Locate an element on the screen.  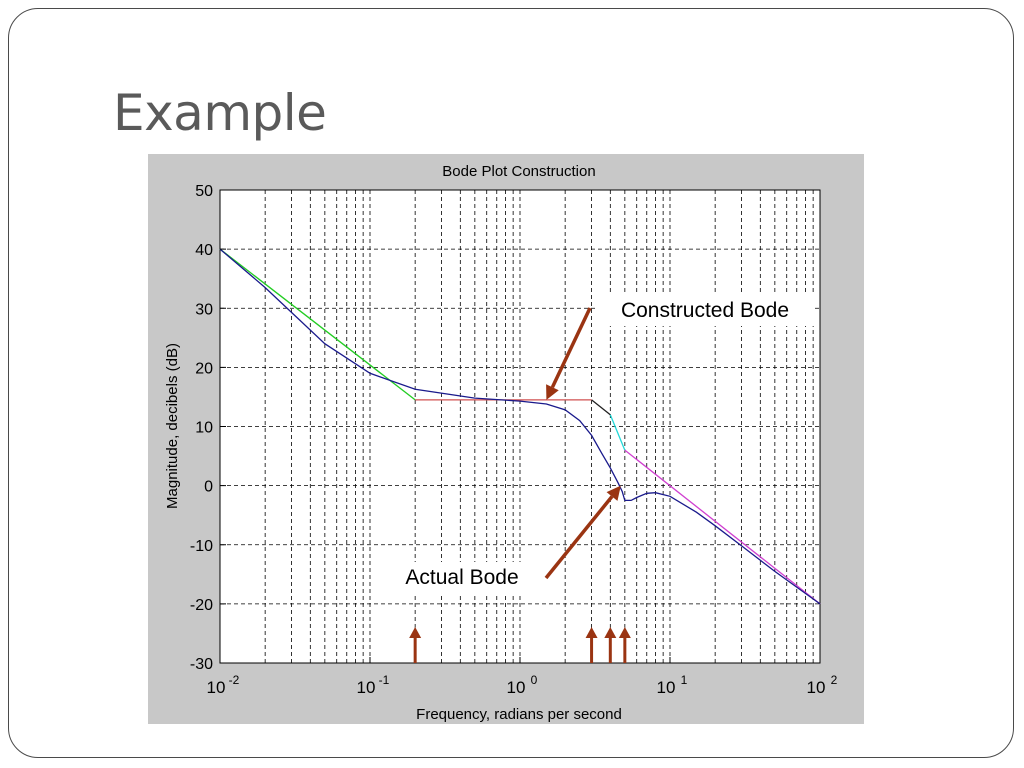
x-tick-label: 10 -2 is located at coordinates (223, 685).